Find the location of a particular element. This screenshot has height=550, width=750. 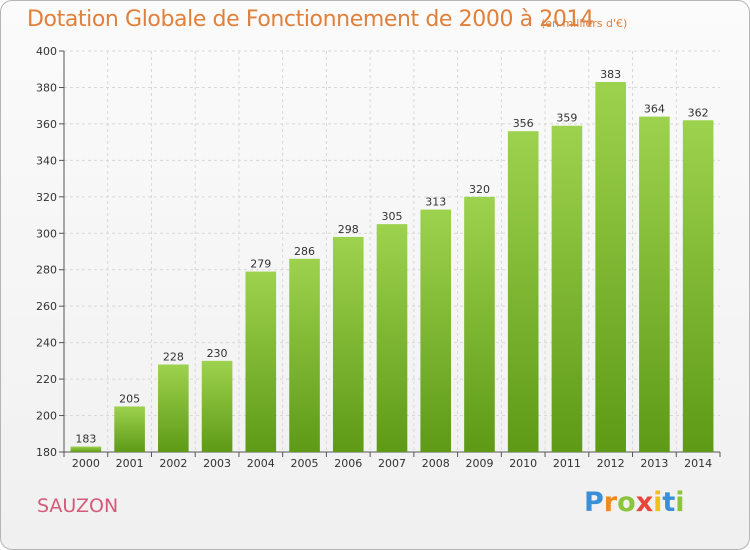

x-tick-label: 2005 is located at coordinates (305, 463).